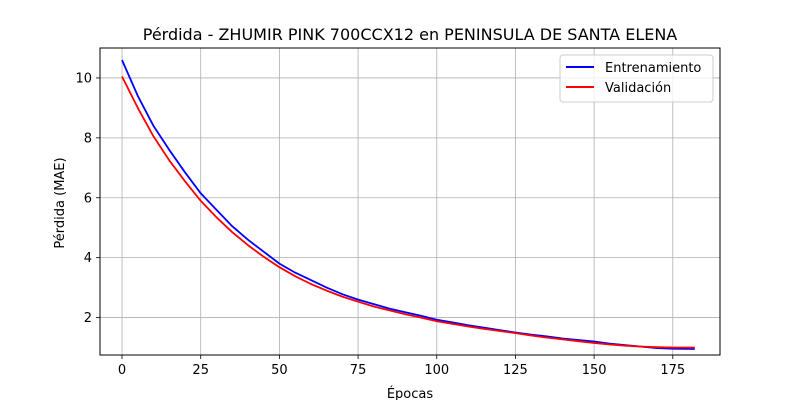 The width and height of the screenshot is (800, 400). I want to click on x-axis-ticks: 0 25 50 75 100 125 150 175, so click(401, 366).